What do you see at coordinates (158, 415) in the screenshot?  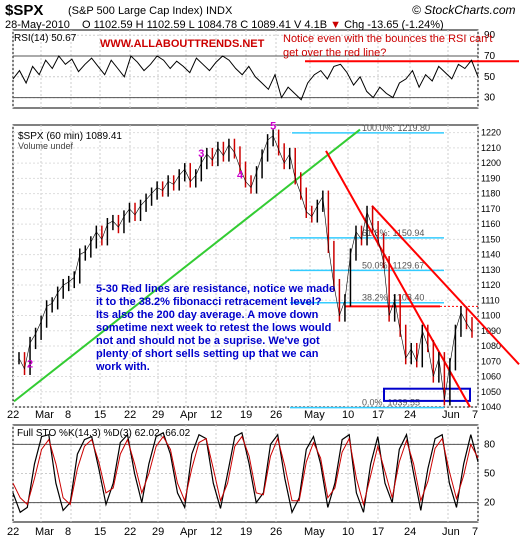 I see `price-x-tick-label: 29` at bounding box center [158, 415].